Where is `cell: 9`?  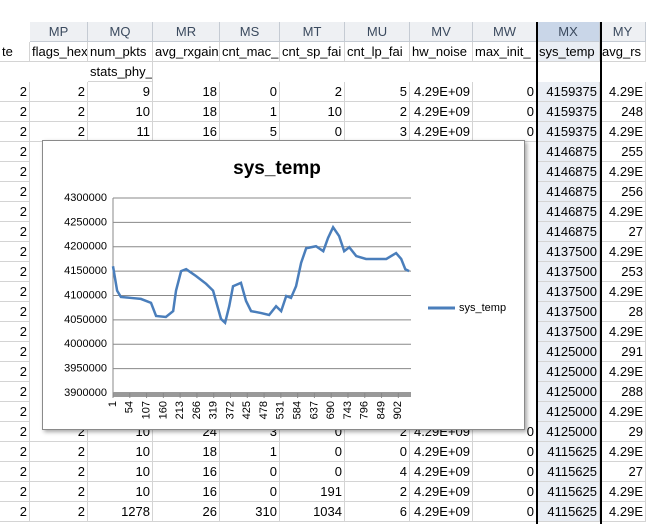
cell: 9 is located at coordinates (120, 92).